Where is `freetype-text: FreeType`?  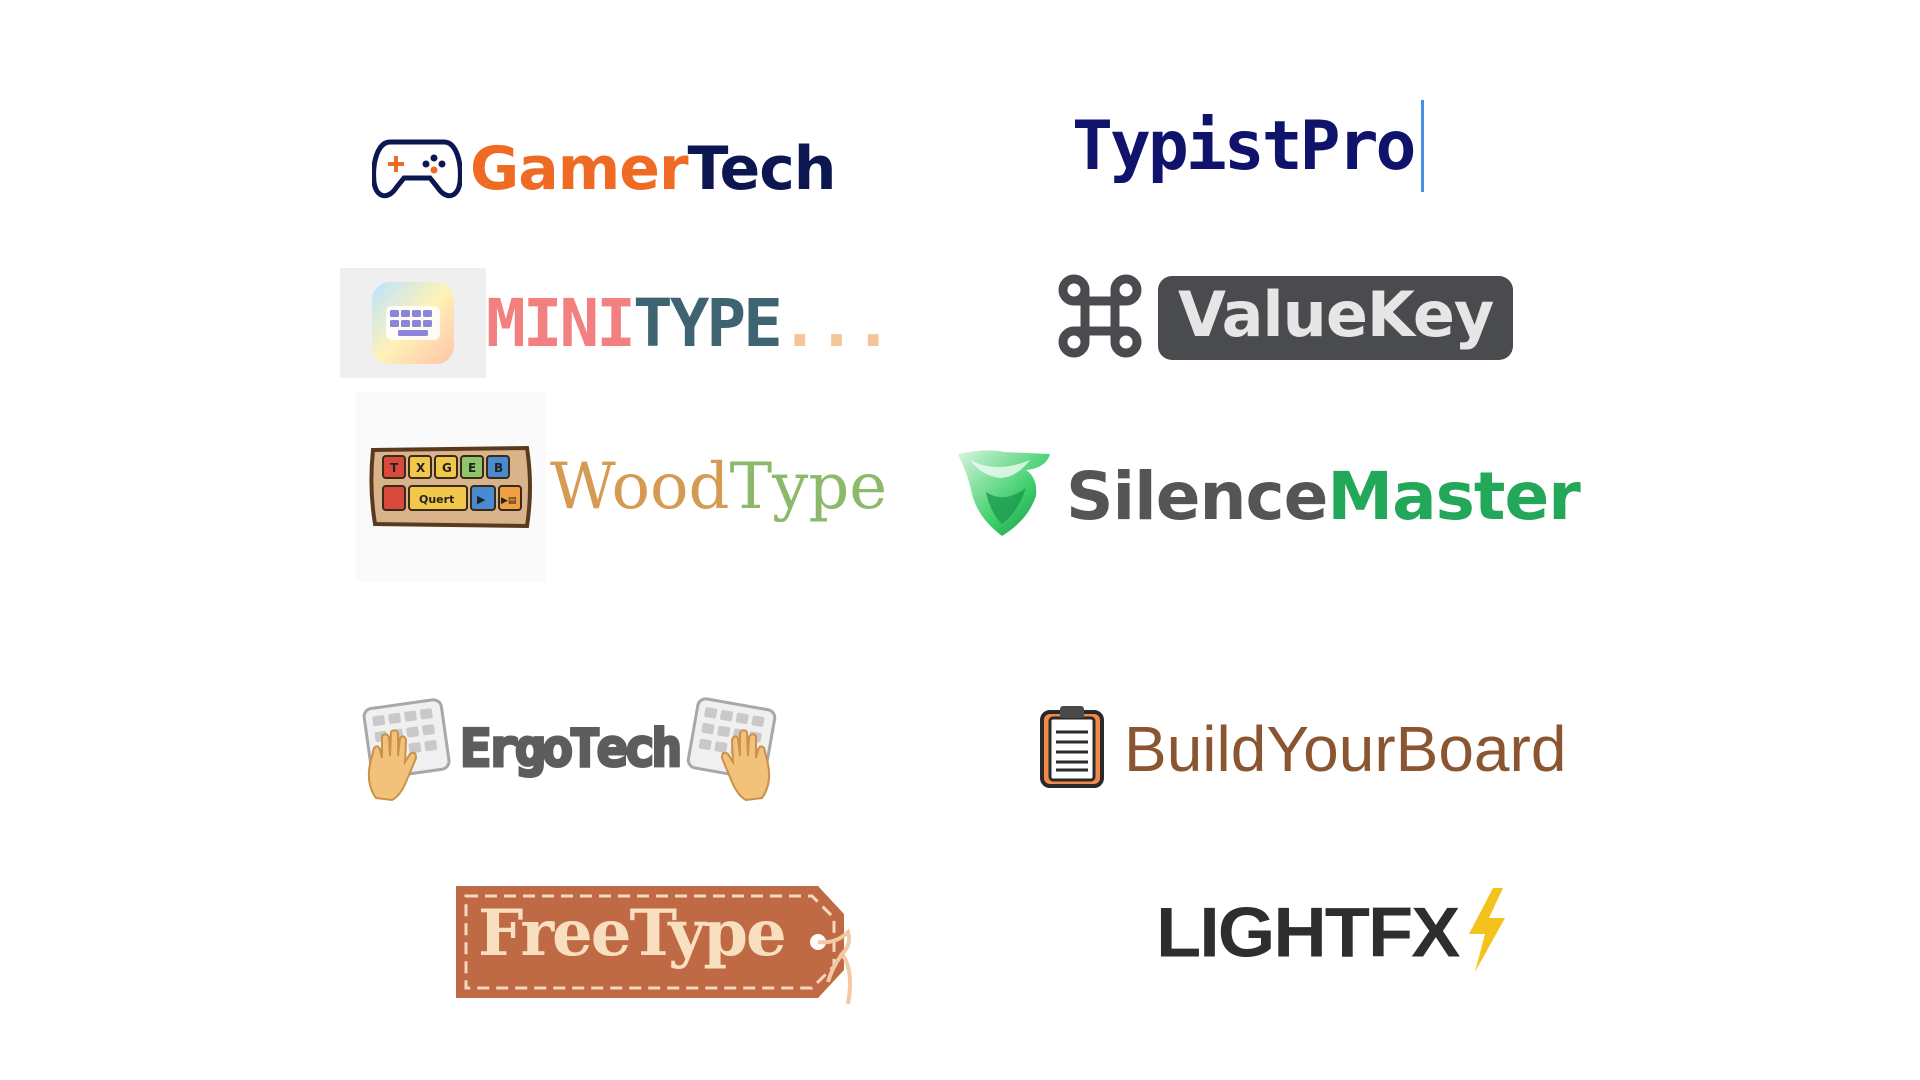
freetype-text: FreeType is located at coordinates (632, 933).